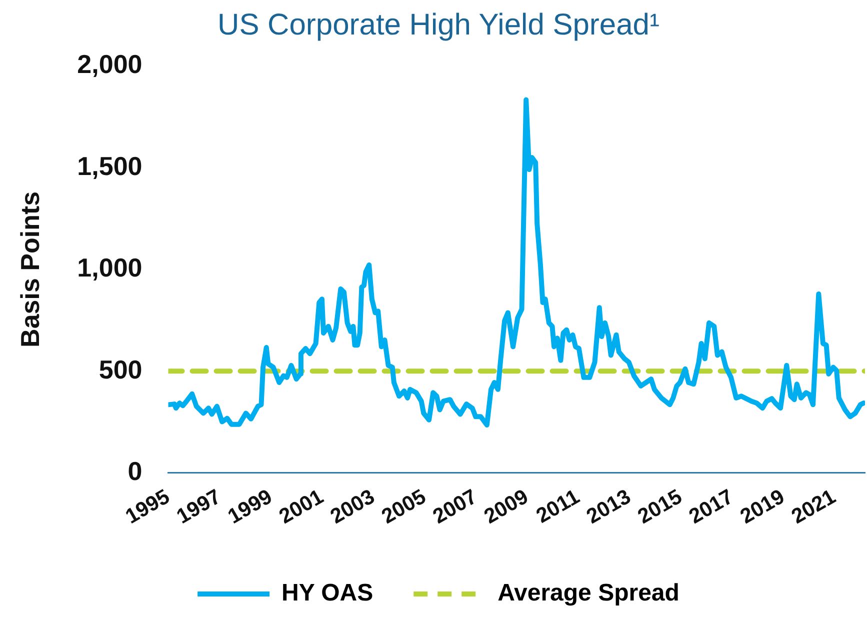 The width and height of the screenshot is (867, 626). Describe the element at coordinates (250, 506) in the screenshot. I see `x-tick-label: 1999` at that location.